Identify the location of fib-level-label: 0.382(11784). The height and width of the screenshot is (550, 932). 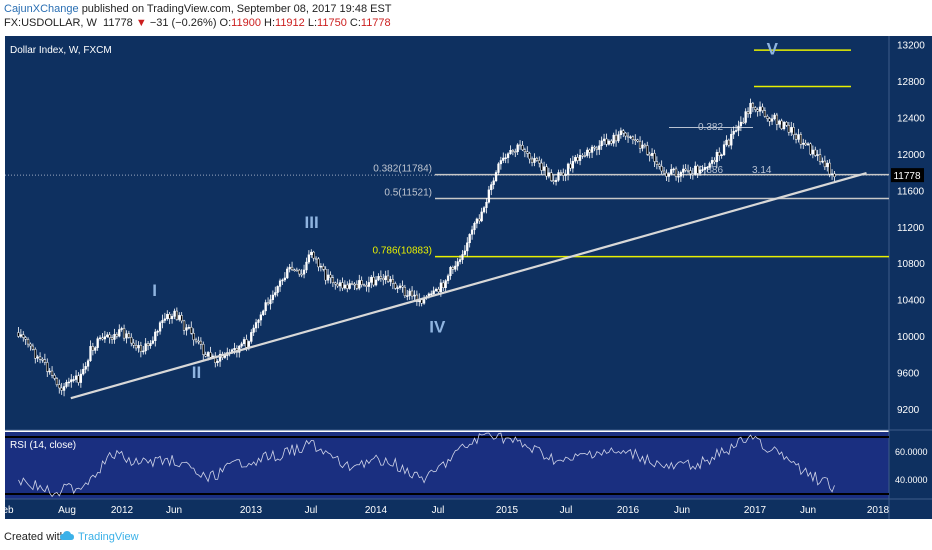
(402, 169).